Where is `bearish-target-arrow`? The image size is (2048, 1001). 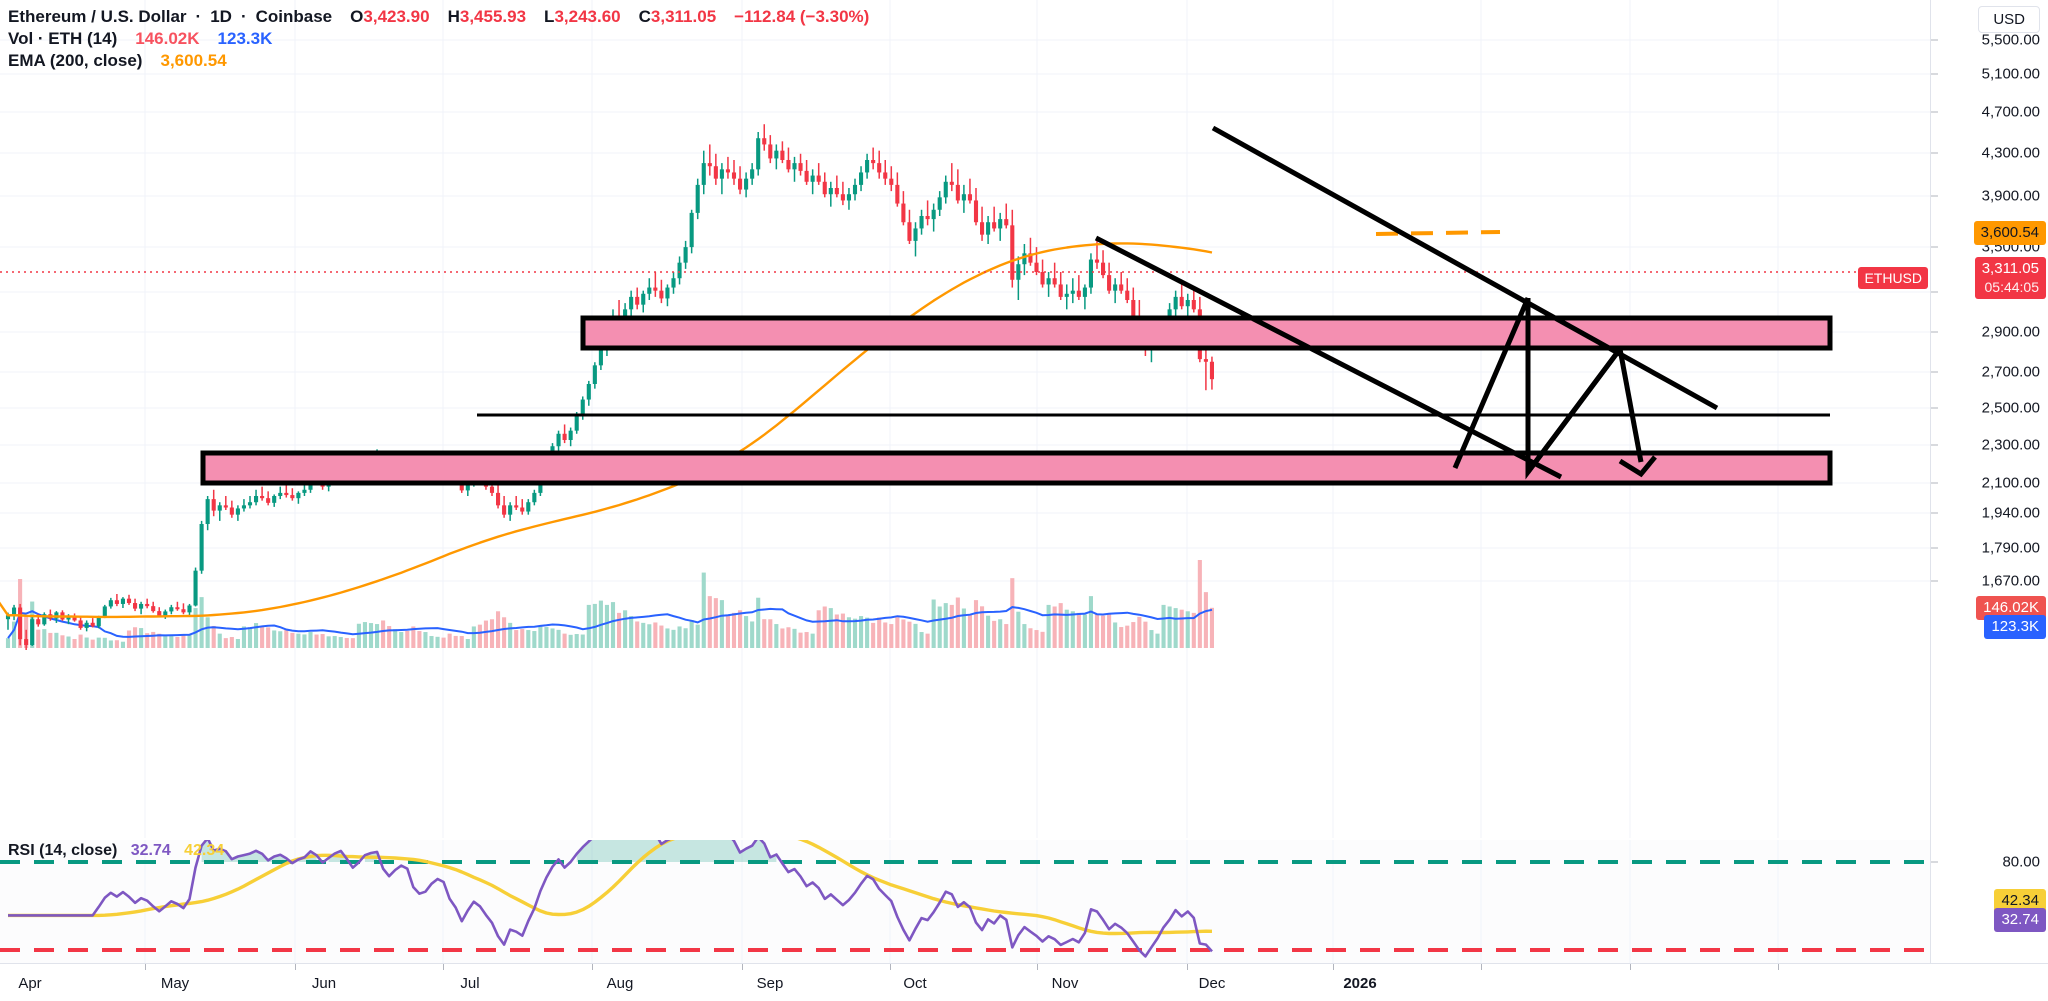 bearish-target-arrow is located at coordinates (1637, 413).